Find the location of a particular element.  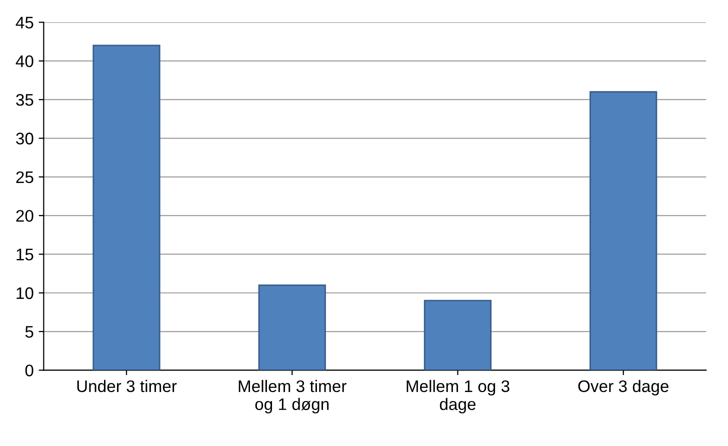

x-tick-label: Mellem 3 timer og 1 døgn is located at coordinates (292, 397).